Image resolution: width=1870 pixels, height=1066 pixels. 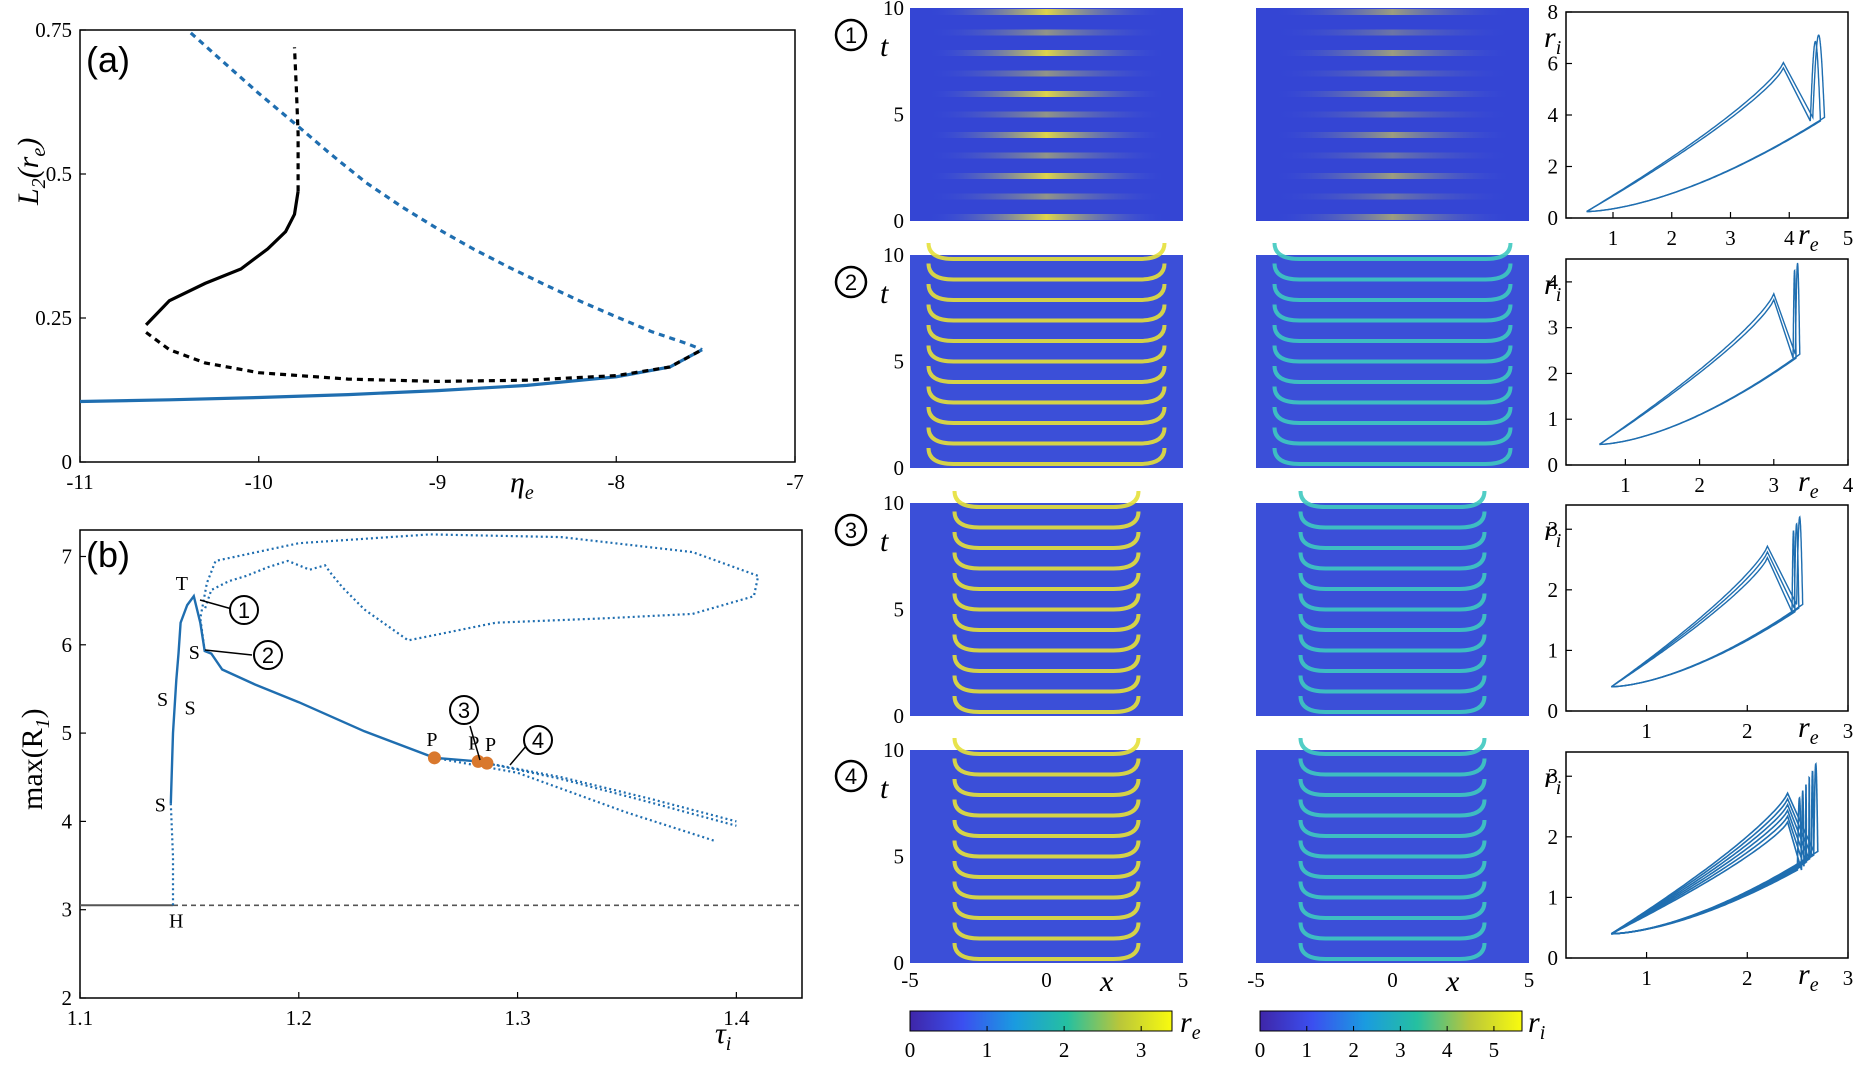 What do you see at coordinates (1529, 980) in the screenshot?
I see `heatmap-xtick-label: 5` at bounding box center [1529, 980].